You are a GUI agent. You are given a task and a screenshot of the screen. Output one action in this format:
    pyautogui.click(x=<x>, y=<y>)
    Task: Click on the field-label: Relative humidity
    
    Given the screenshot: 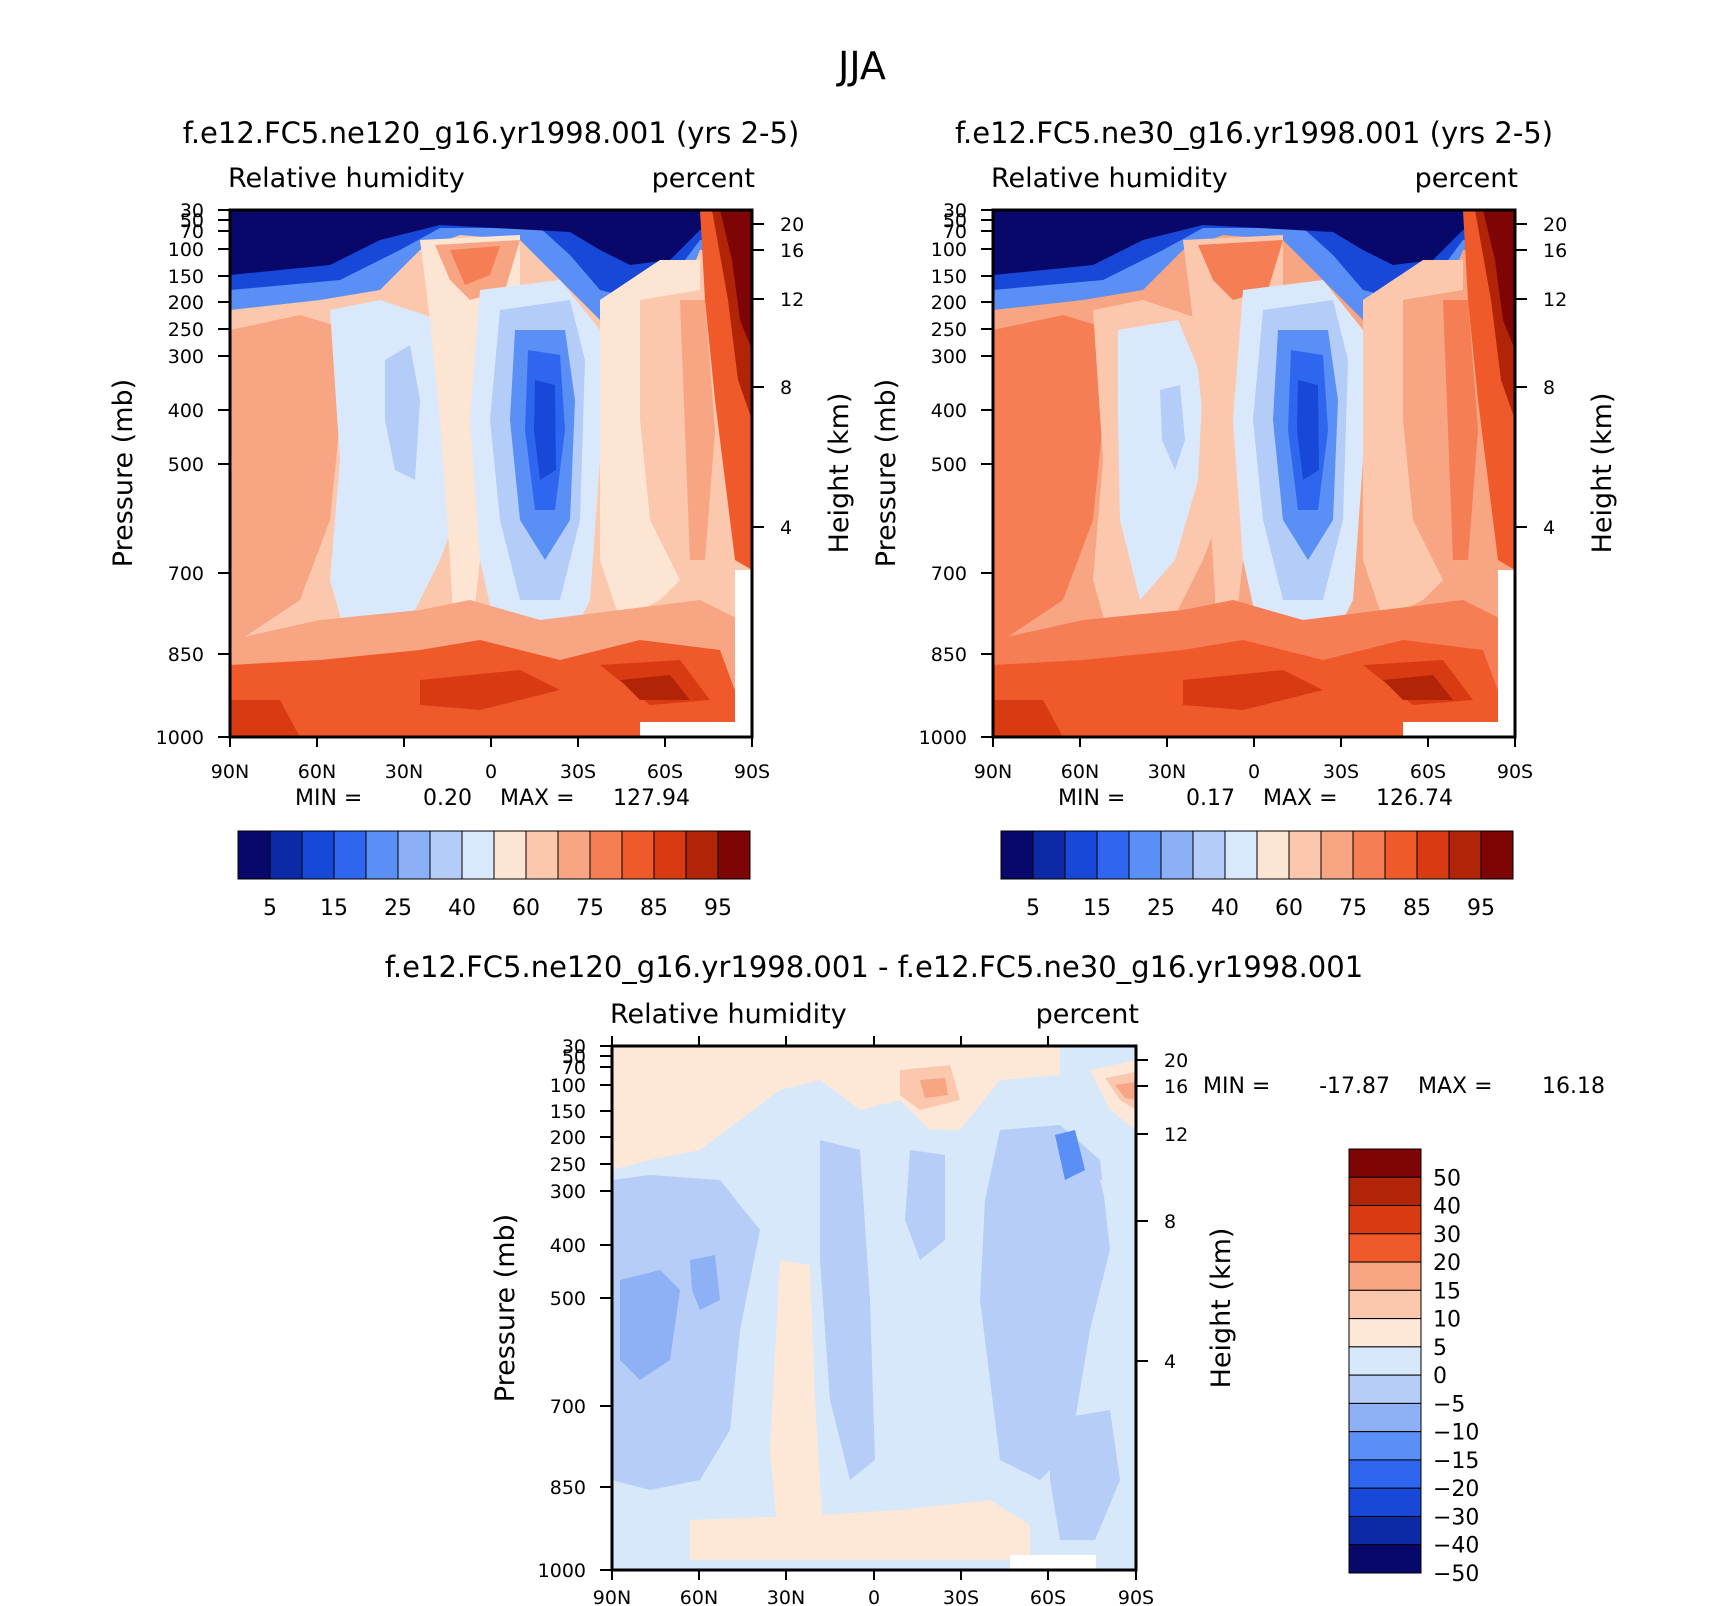 What is the action you would take?
    pyautogui.click(x=728, y=1014)
    